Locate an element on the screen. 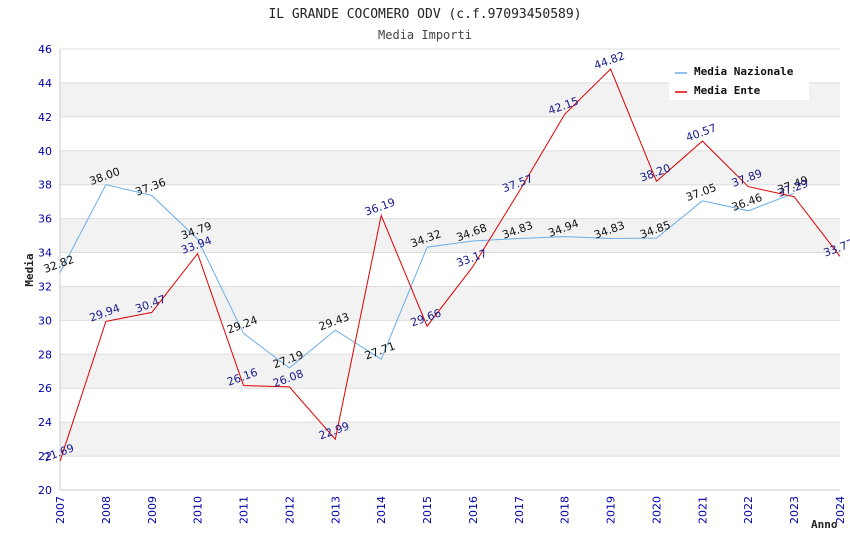 This screenshot has height=550, width=850. y-tick-label: 26 is located at coordinates (45, 388).